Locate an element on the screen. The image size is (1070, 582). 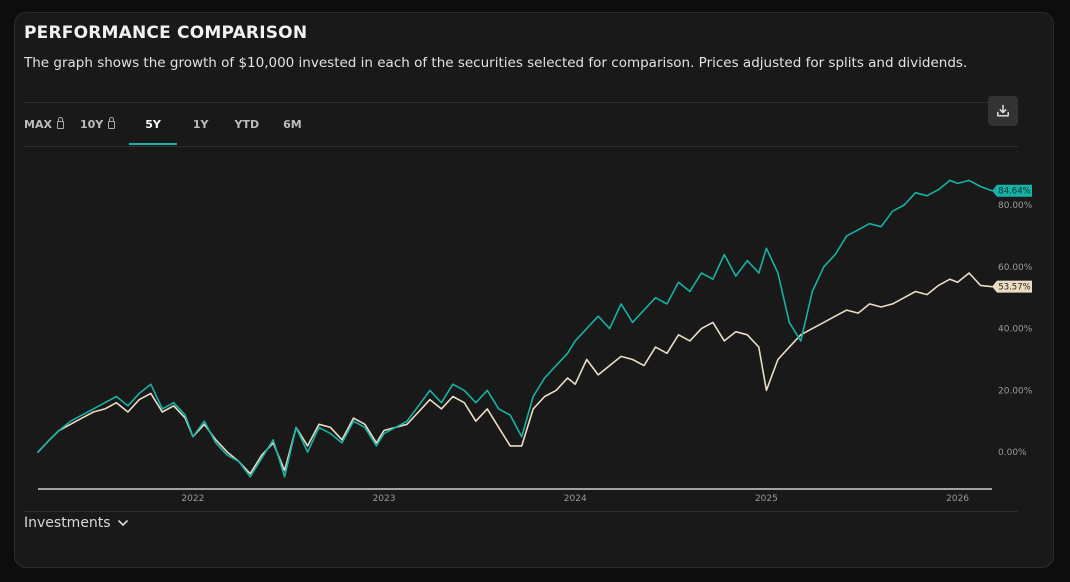
tab-10y: 10Y is located at coordinates (97, 124).